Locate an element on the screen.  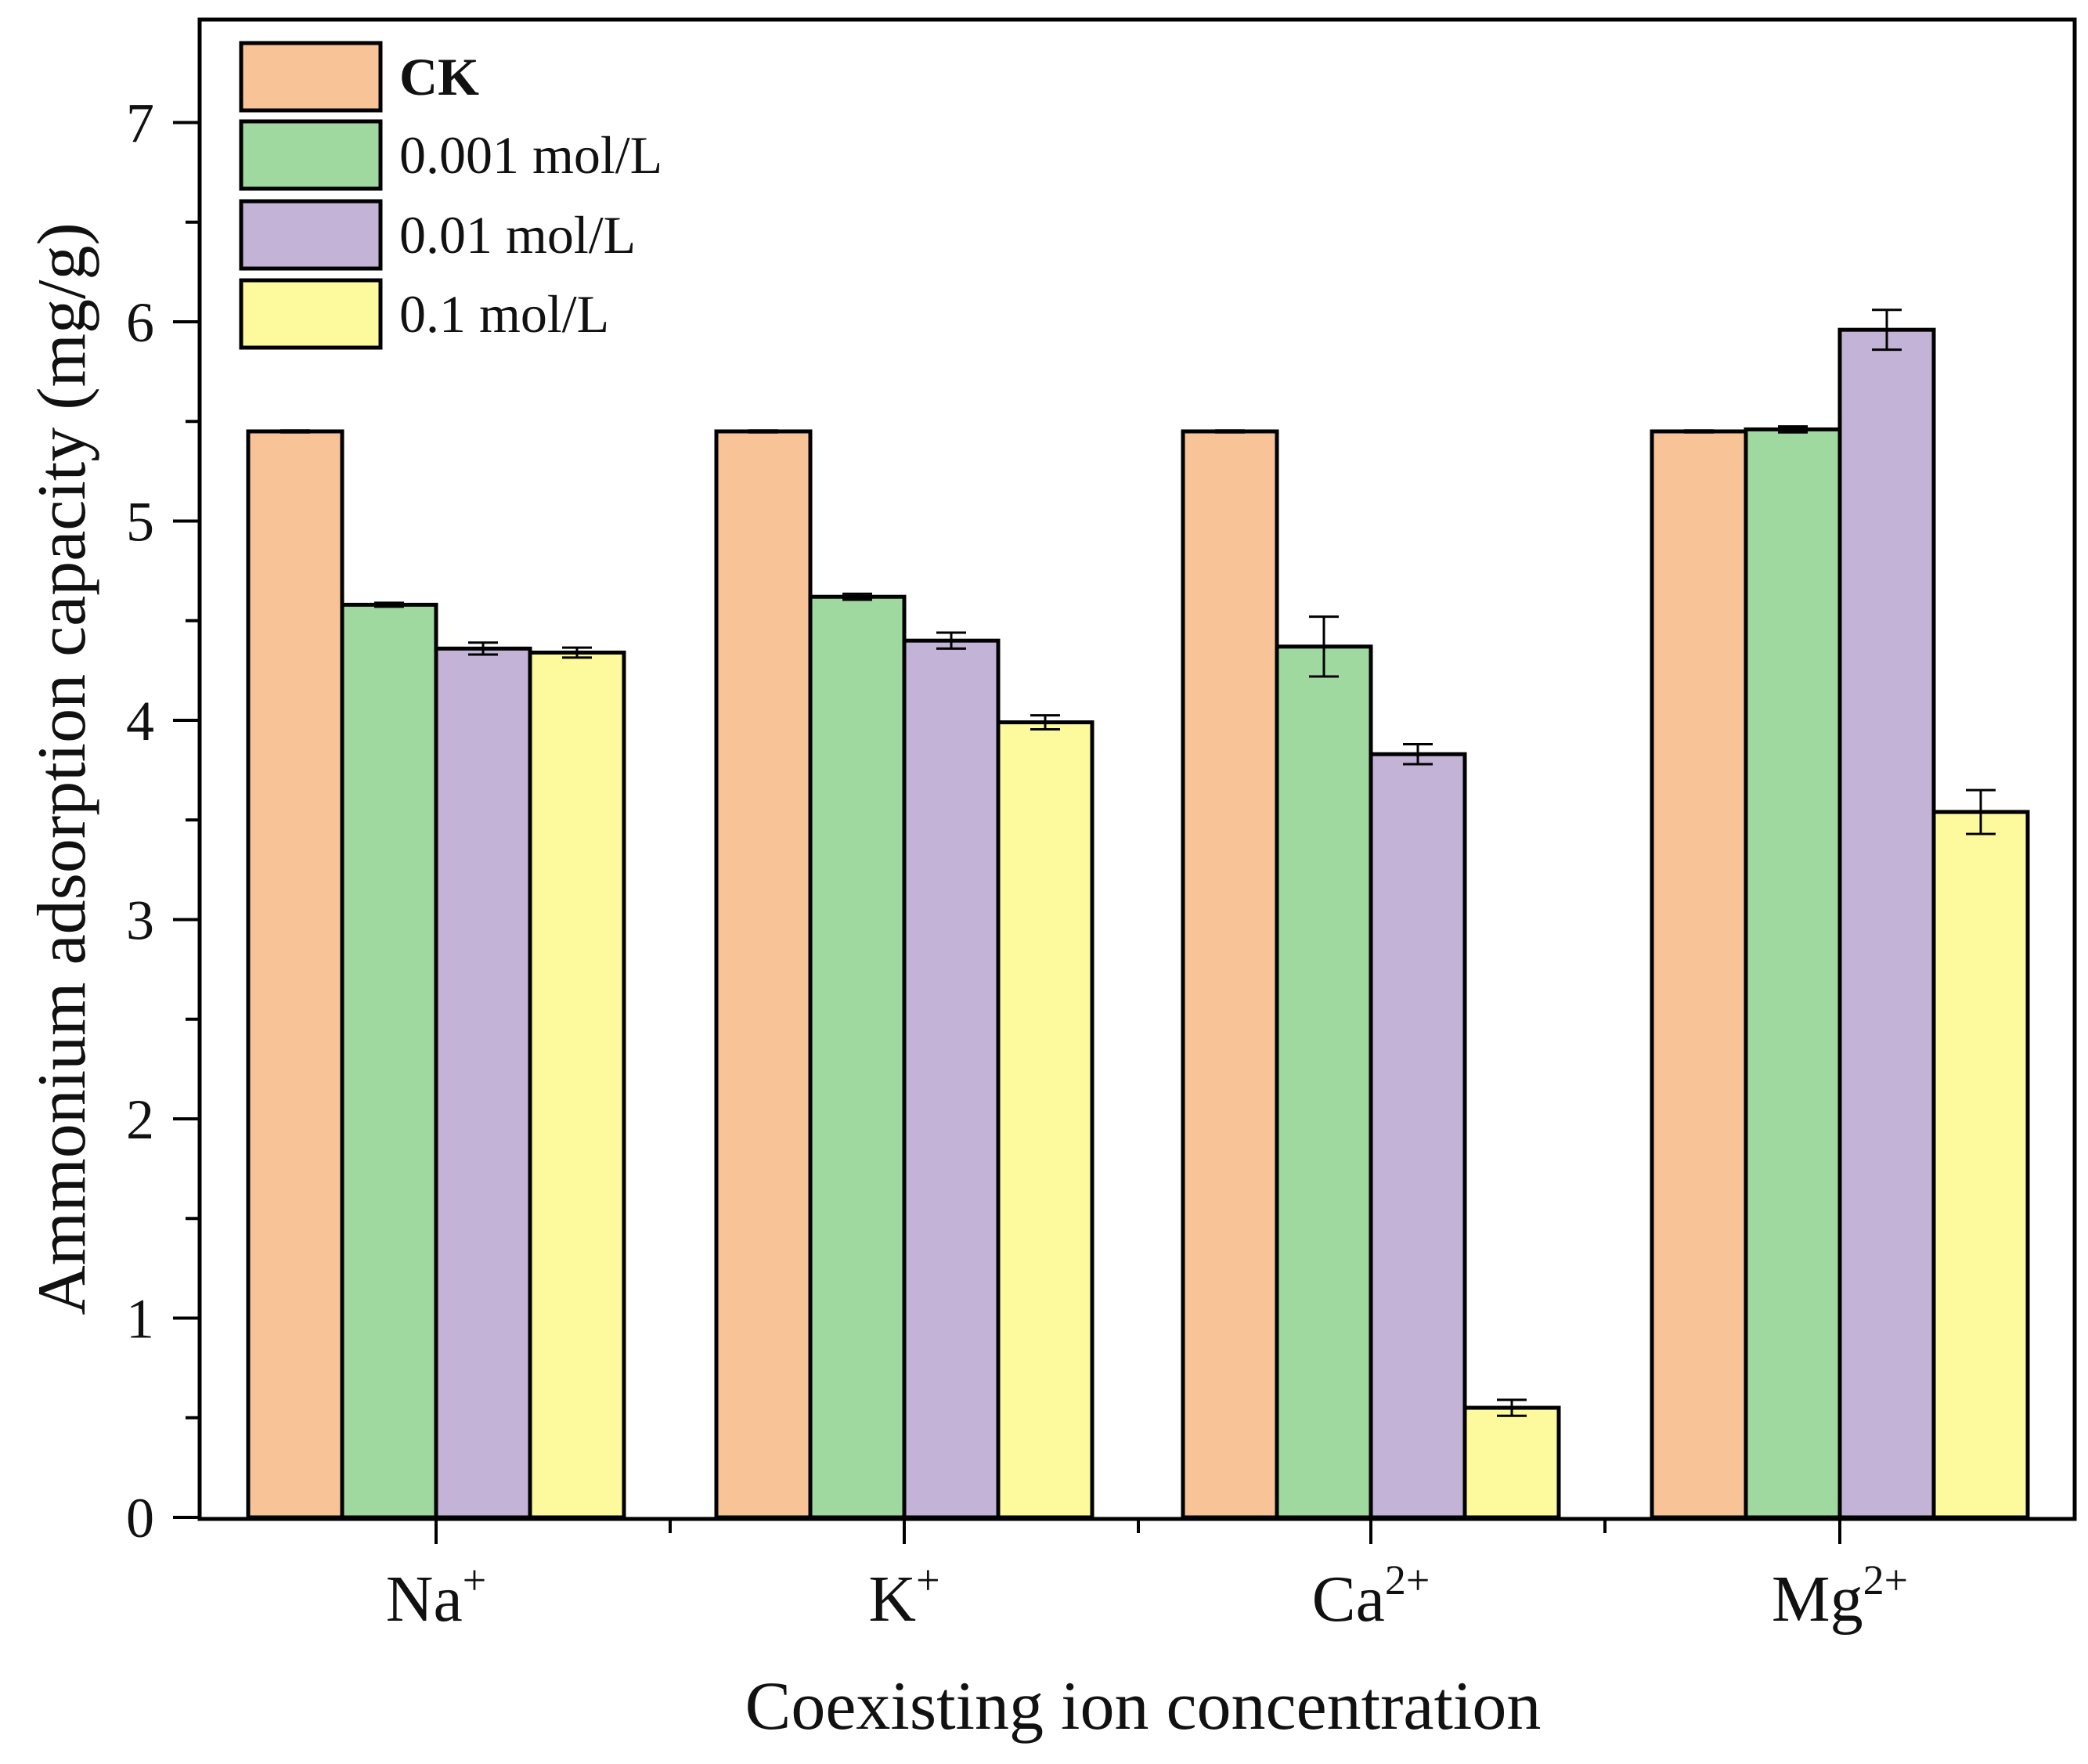
y-tick-label-1: 1 is located at coordinates (140, 1319).